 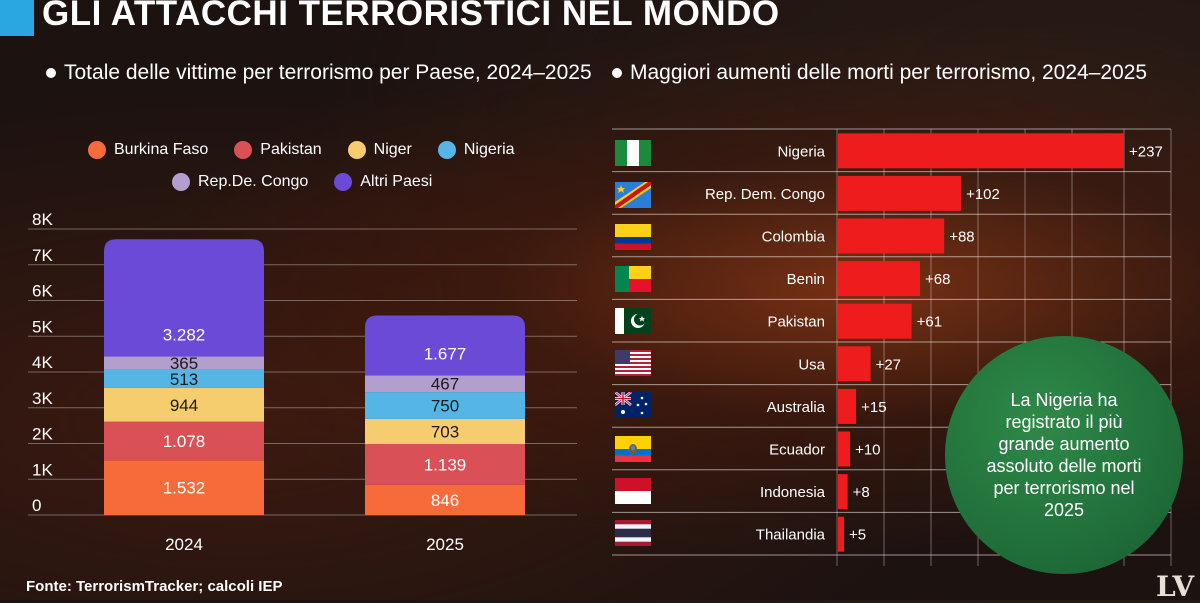 I want to click on data-label: 750, so click(x=445, y=405).